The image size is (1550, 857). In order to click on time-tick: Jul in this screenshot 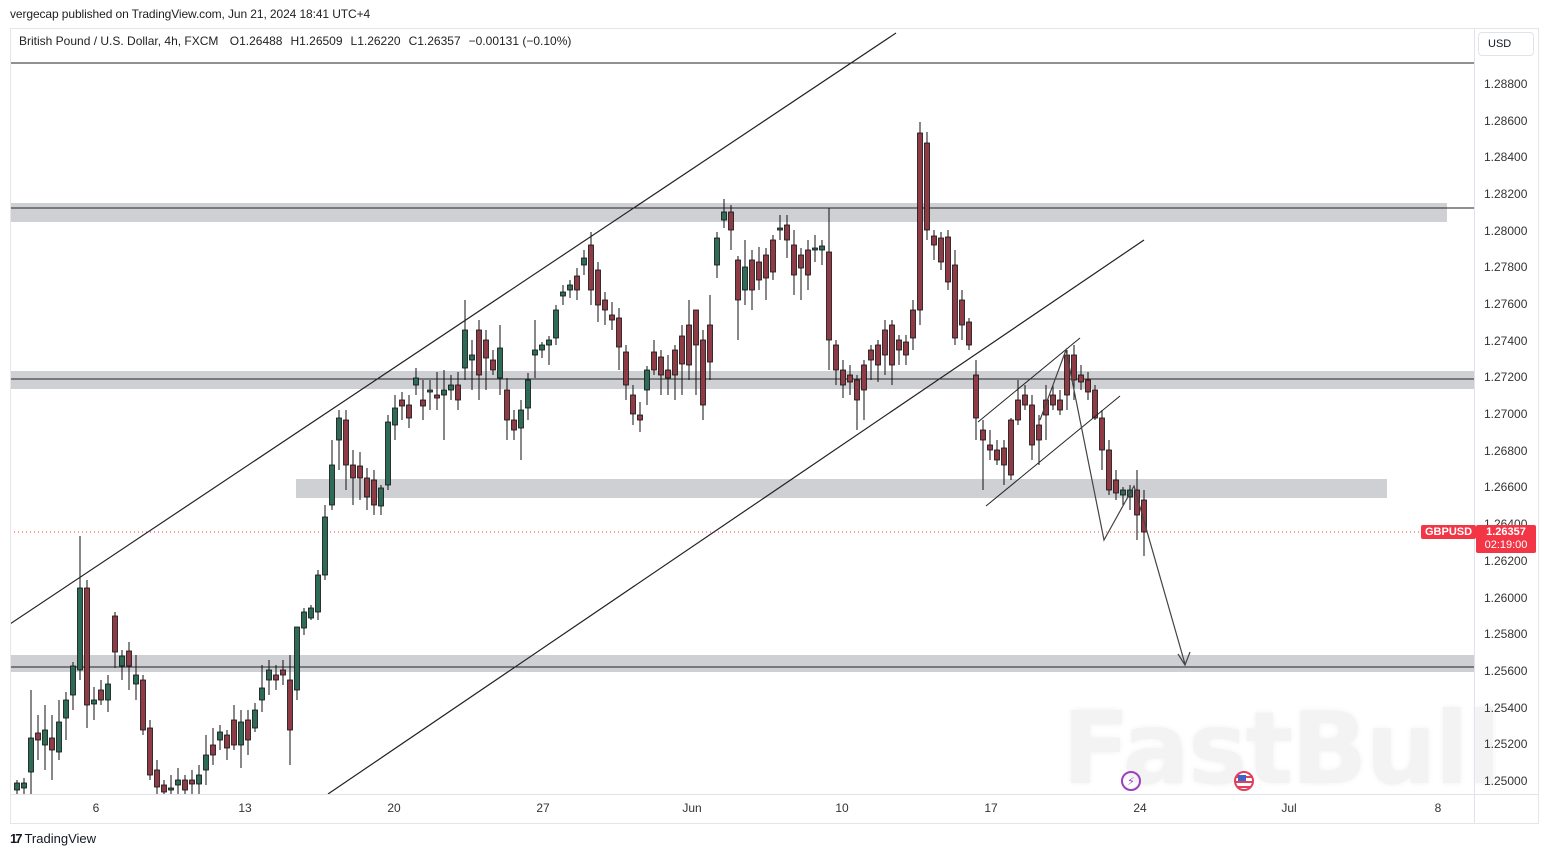, I will do `click(1289, 808)`.